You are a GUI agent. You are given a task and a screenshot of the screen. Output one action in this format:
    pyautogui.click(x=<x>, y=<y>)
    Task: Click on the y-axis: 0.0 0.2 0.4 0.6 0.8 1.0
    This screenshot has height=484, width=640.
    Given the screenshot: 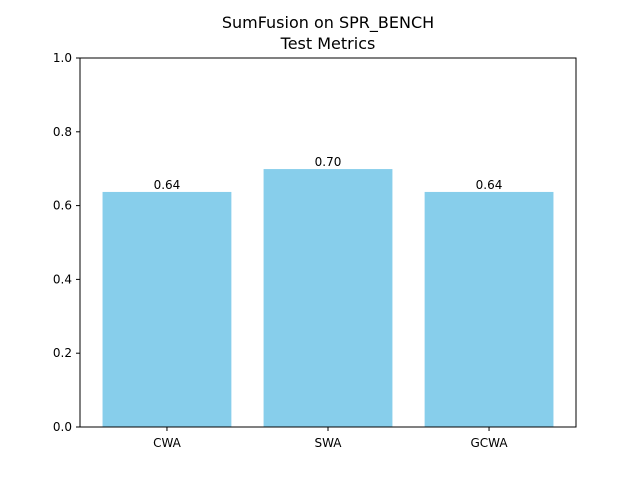 What is the action you would take?
    pyautogui.click(x=66, y=242)
    